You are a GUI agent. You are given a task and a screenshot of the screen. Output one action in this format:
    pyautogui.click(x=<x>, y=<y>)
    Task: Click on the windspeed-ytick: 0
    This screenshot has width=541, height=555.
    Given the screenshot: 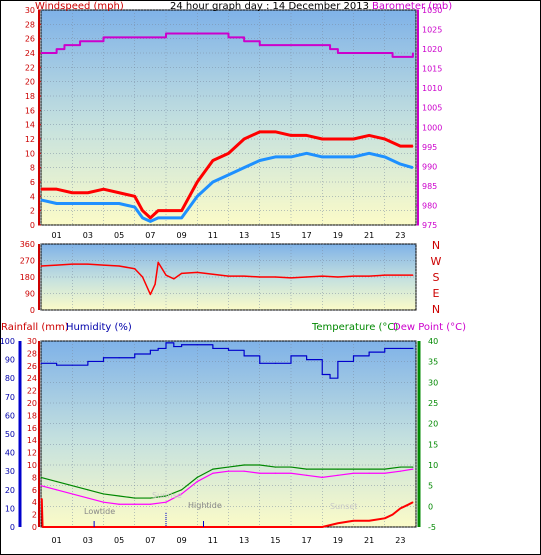 What is the action you would take?
    pyautogui.click(x=32, y=225)
    